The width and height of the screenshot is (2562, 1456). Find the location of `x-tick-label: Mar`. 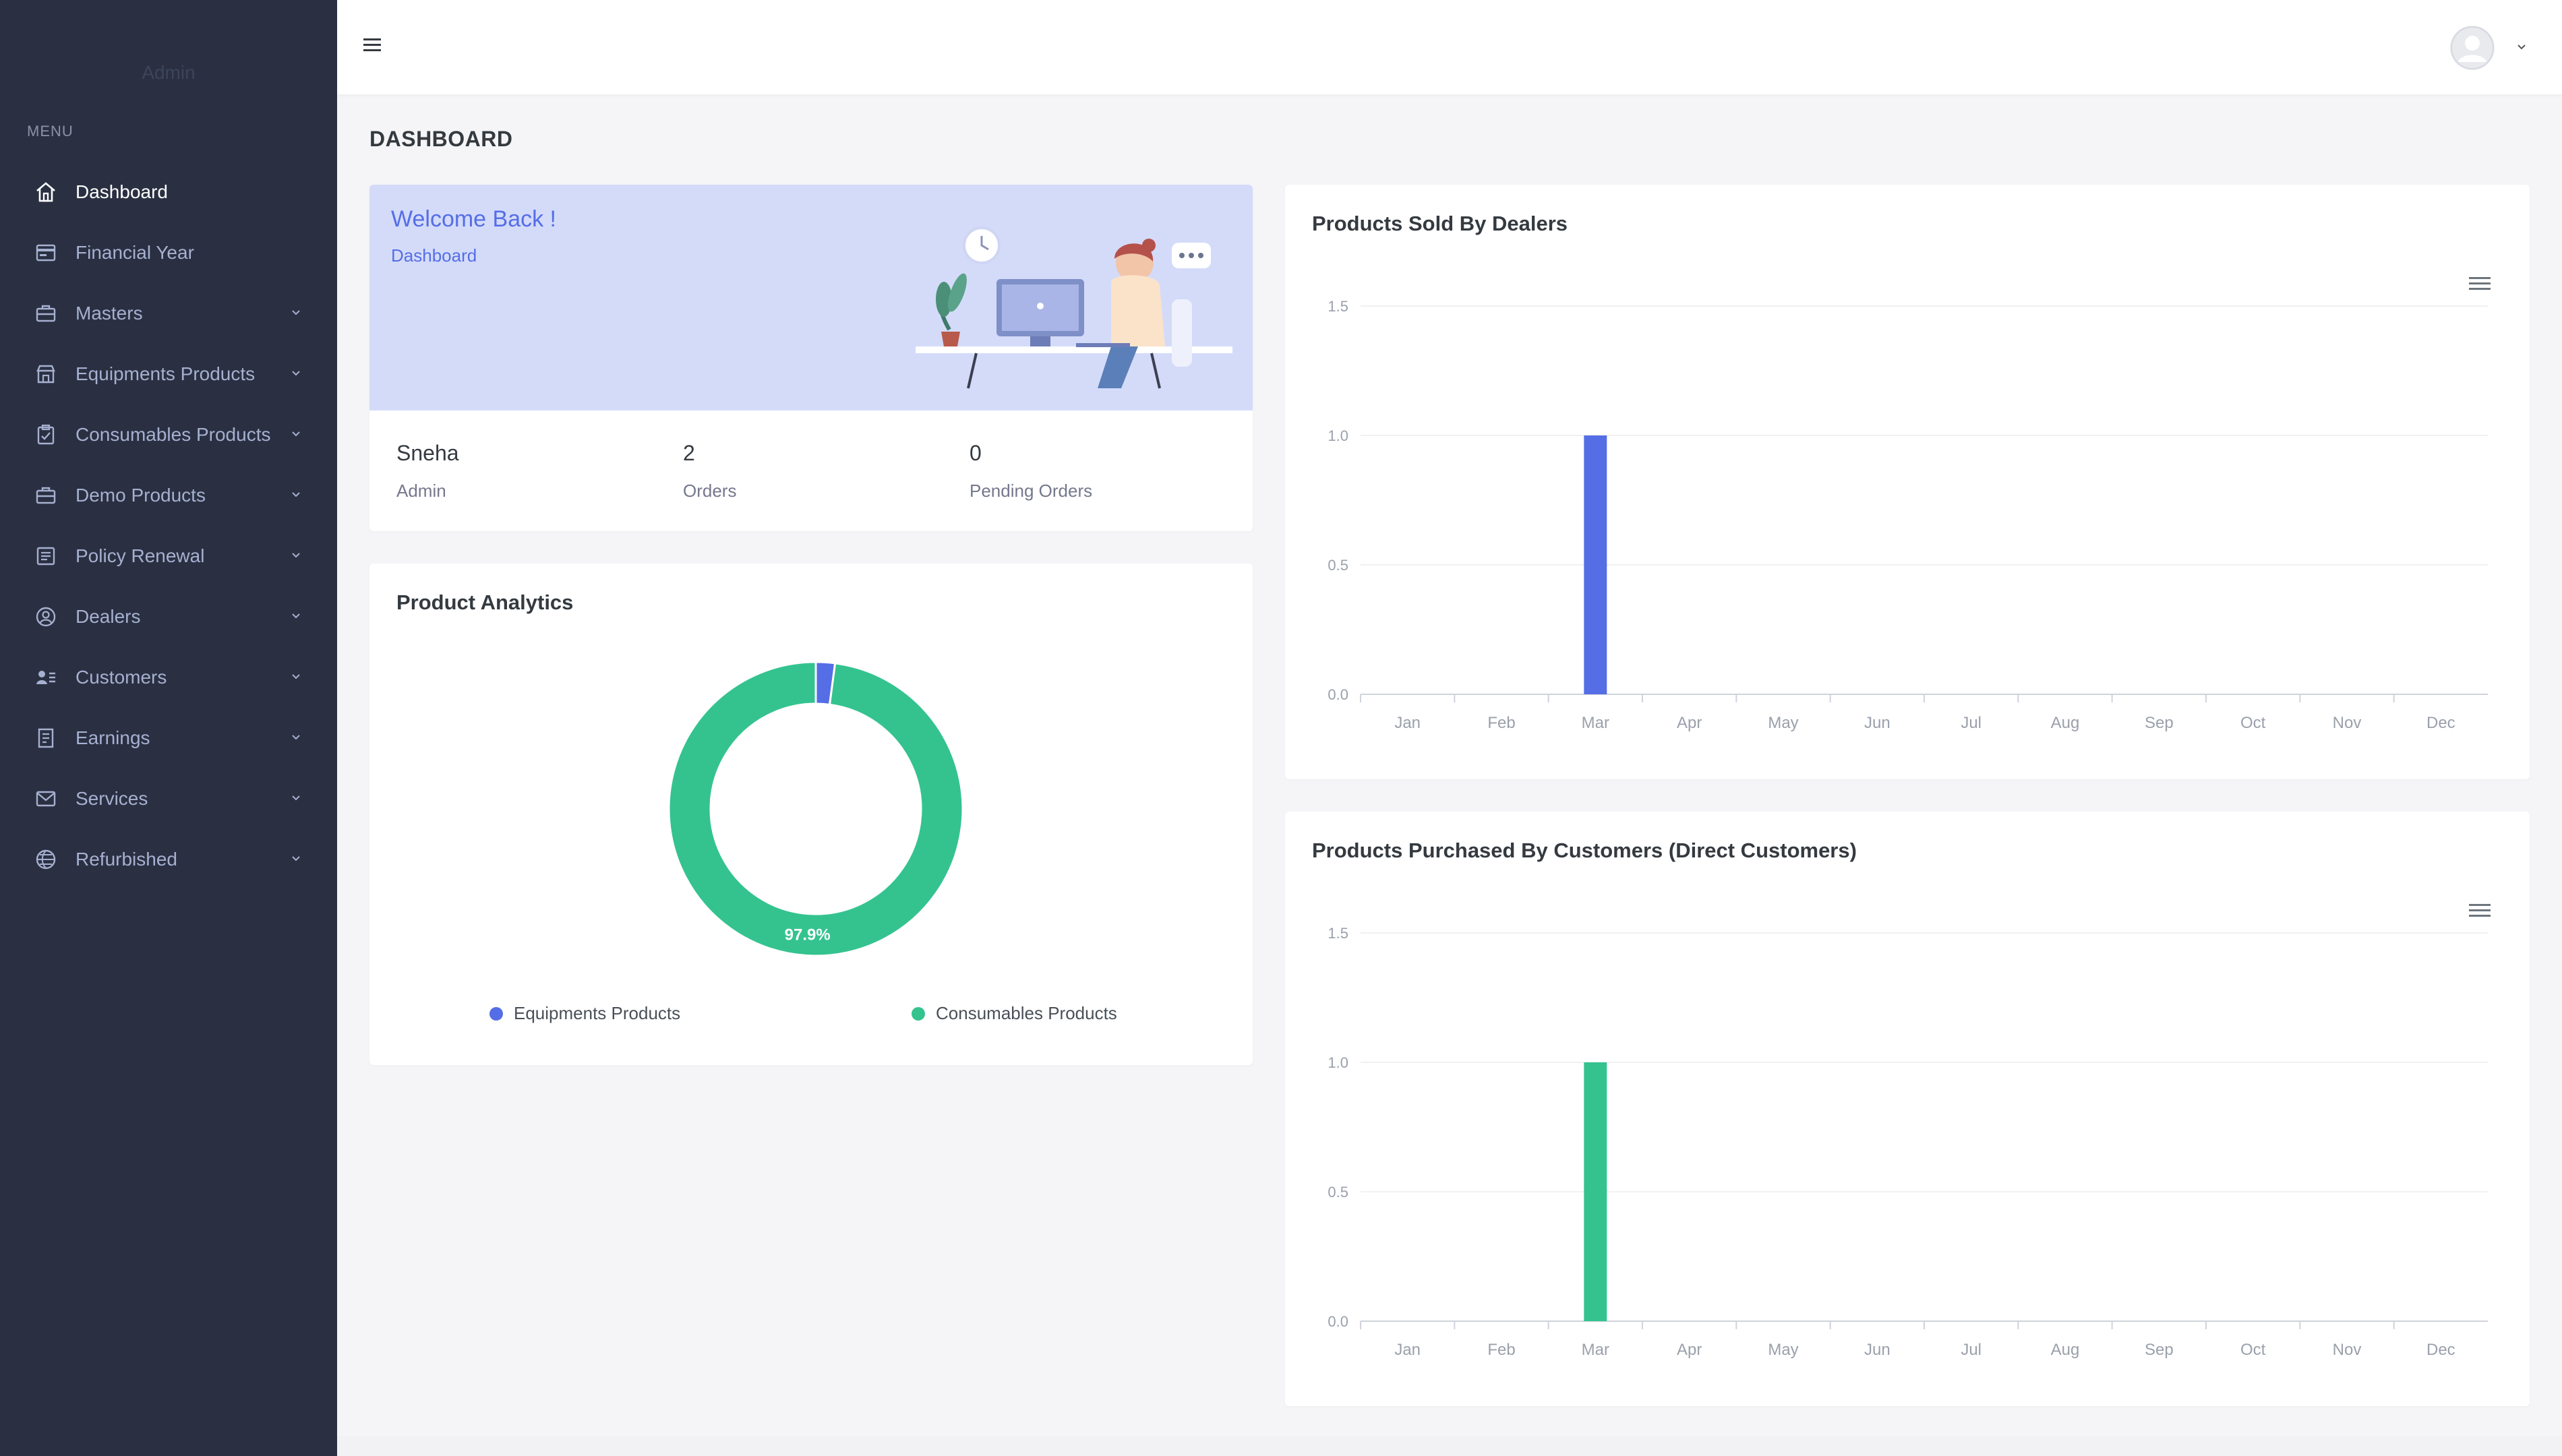

x-tick-label: Mar is located at coordinates (1595, 723).